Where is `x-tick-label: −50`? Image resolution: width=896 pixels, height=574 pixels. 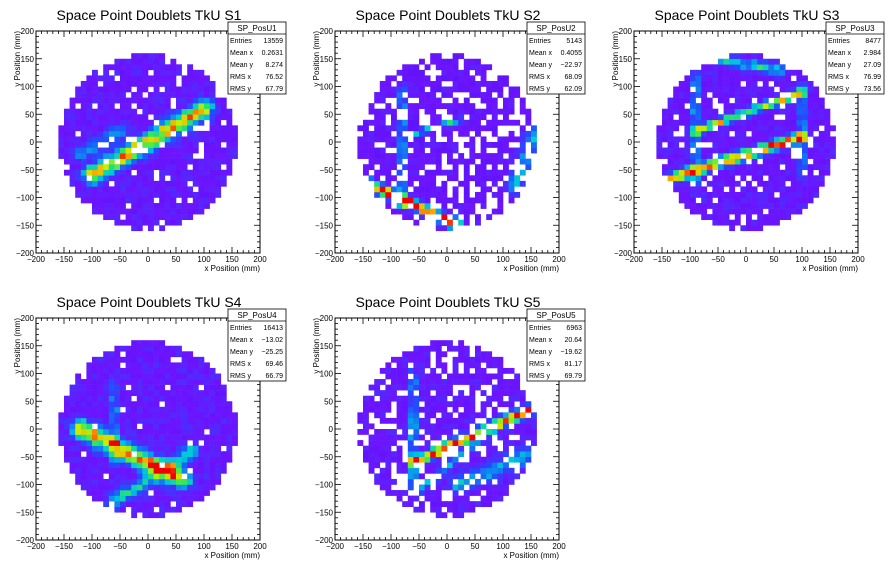
x-tick-label: −50 is located at coordinates (419, 259).